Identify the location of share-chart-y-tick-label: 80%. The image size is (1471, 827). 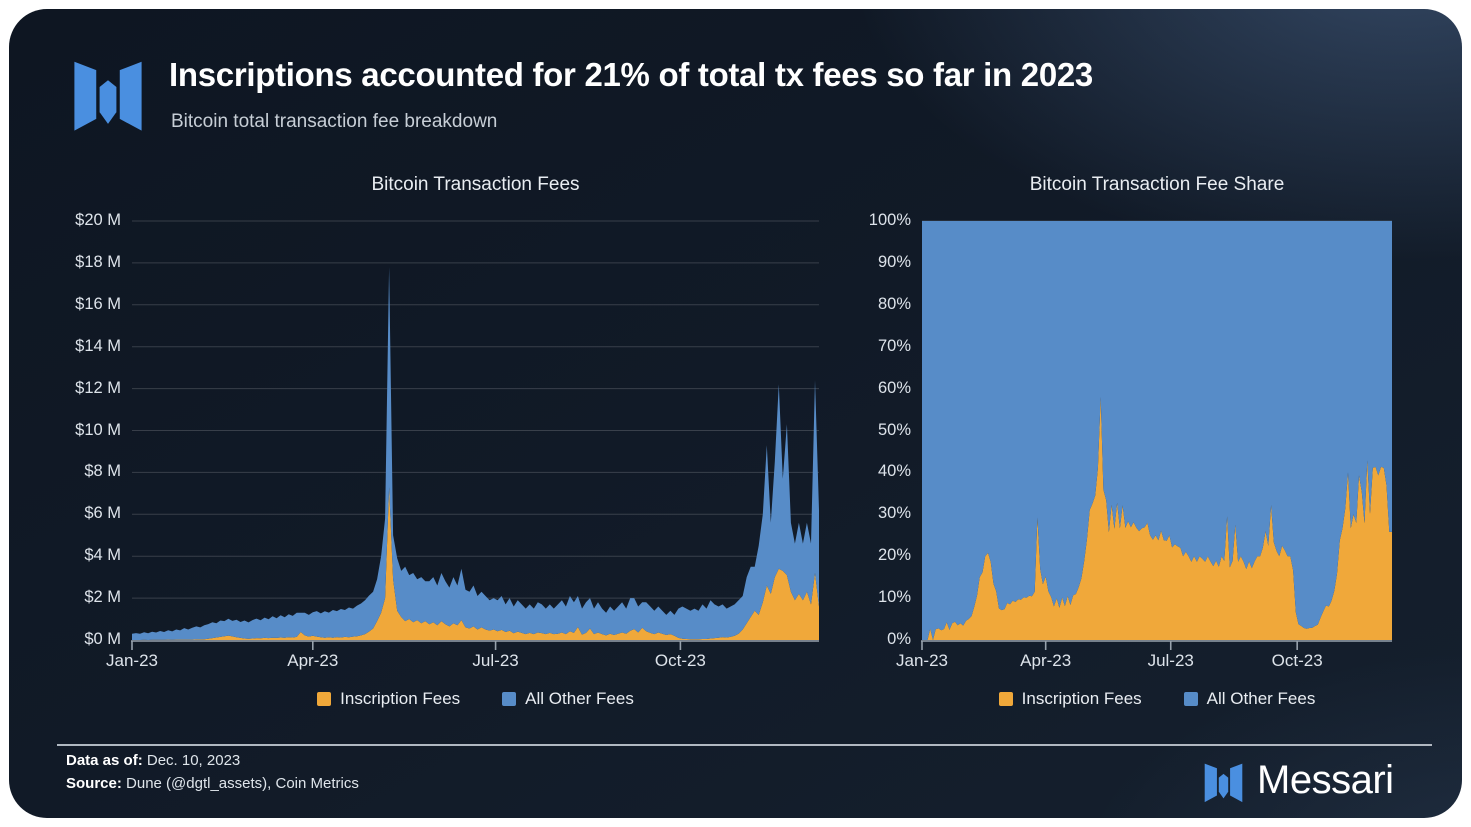
(894, 303).